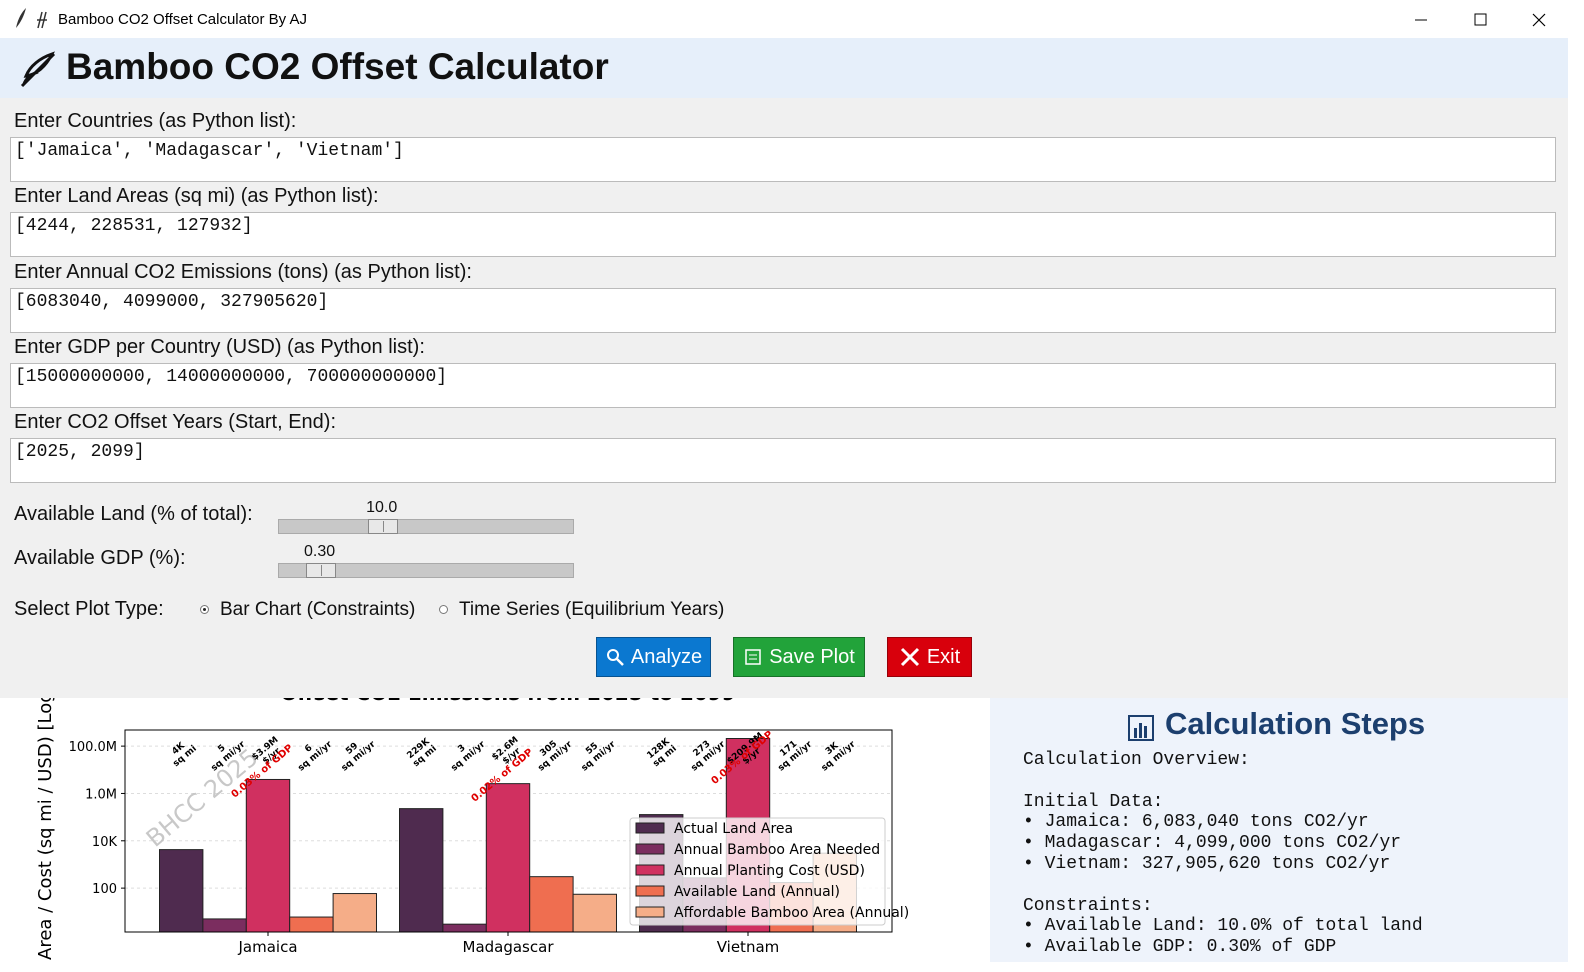 The height and width of the screenshot is (972, 1584). What do you see at coordinates (45, 829) in the screenshot?
I see `y-axis-label: Area / Cost (sq mi / USD) [Log` at bounding box center [45, 829].